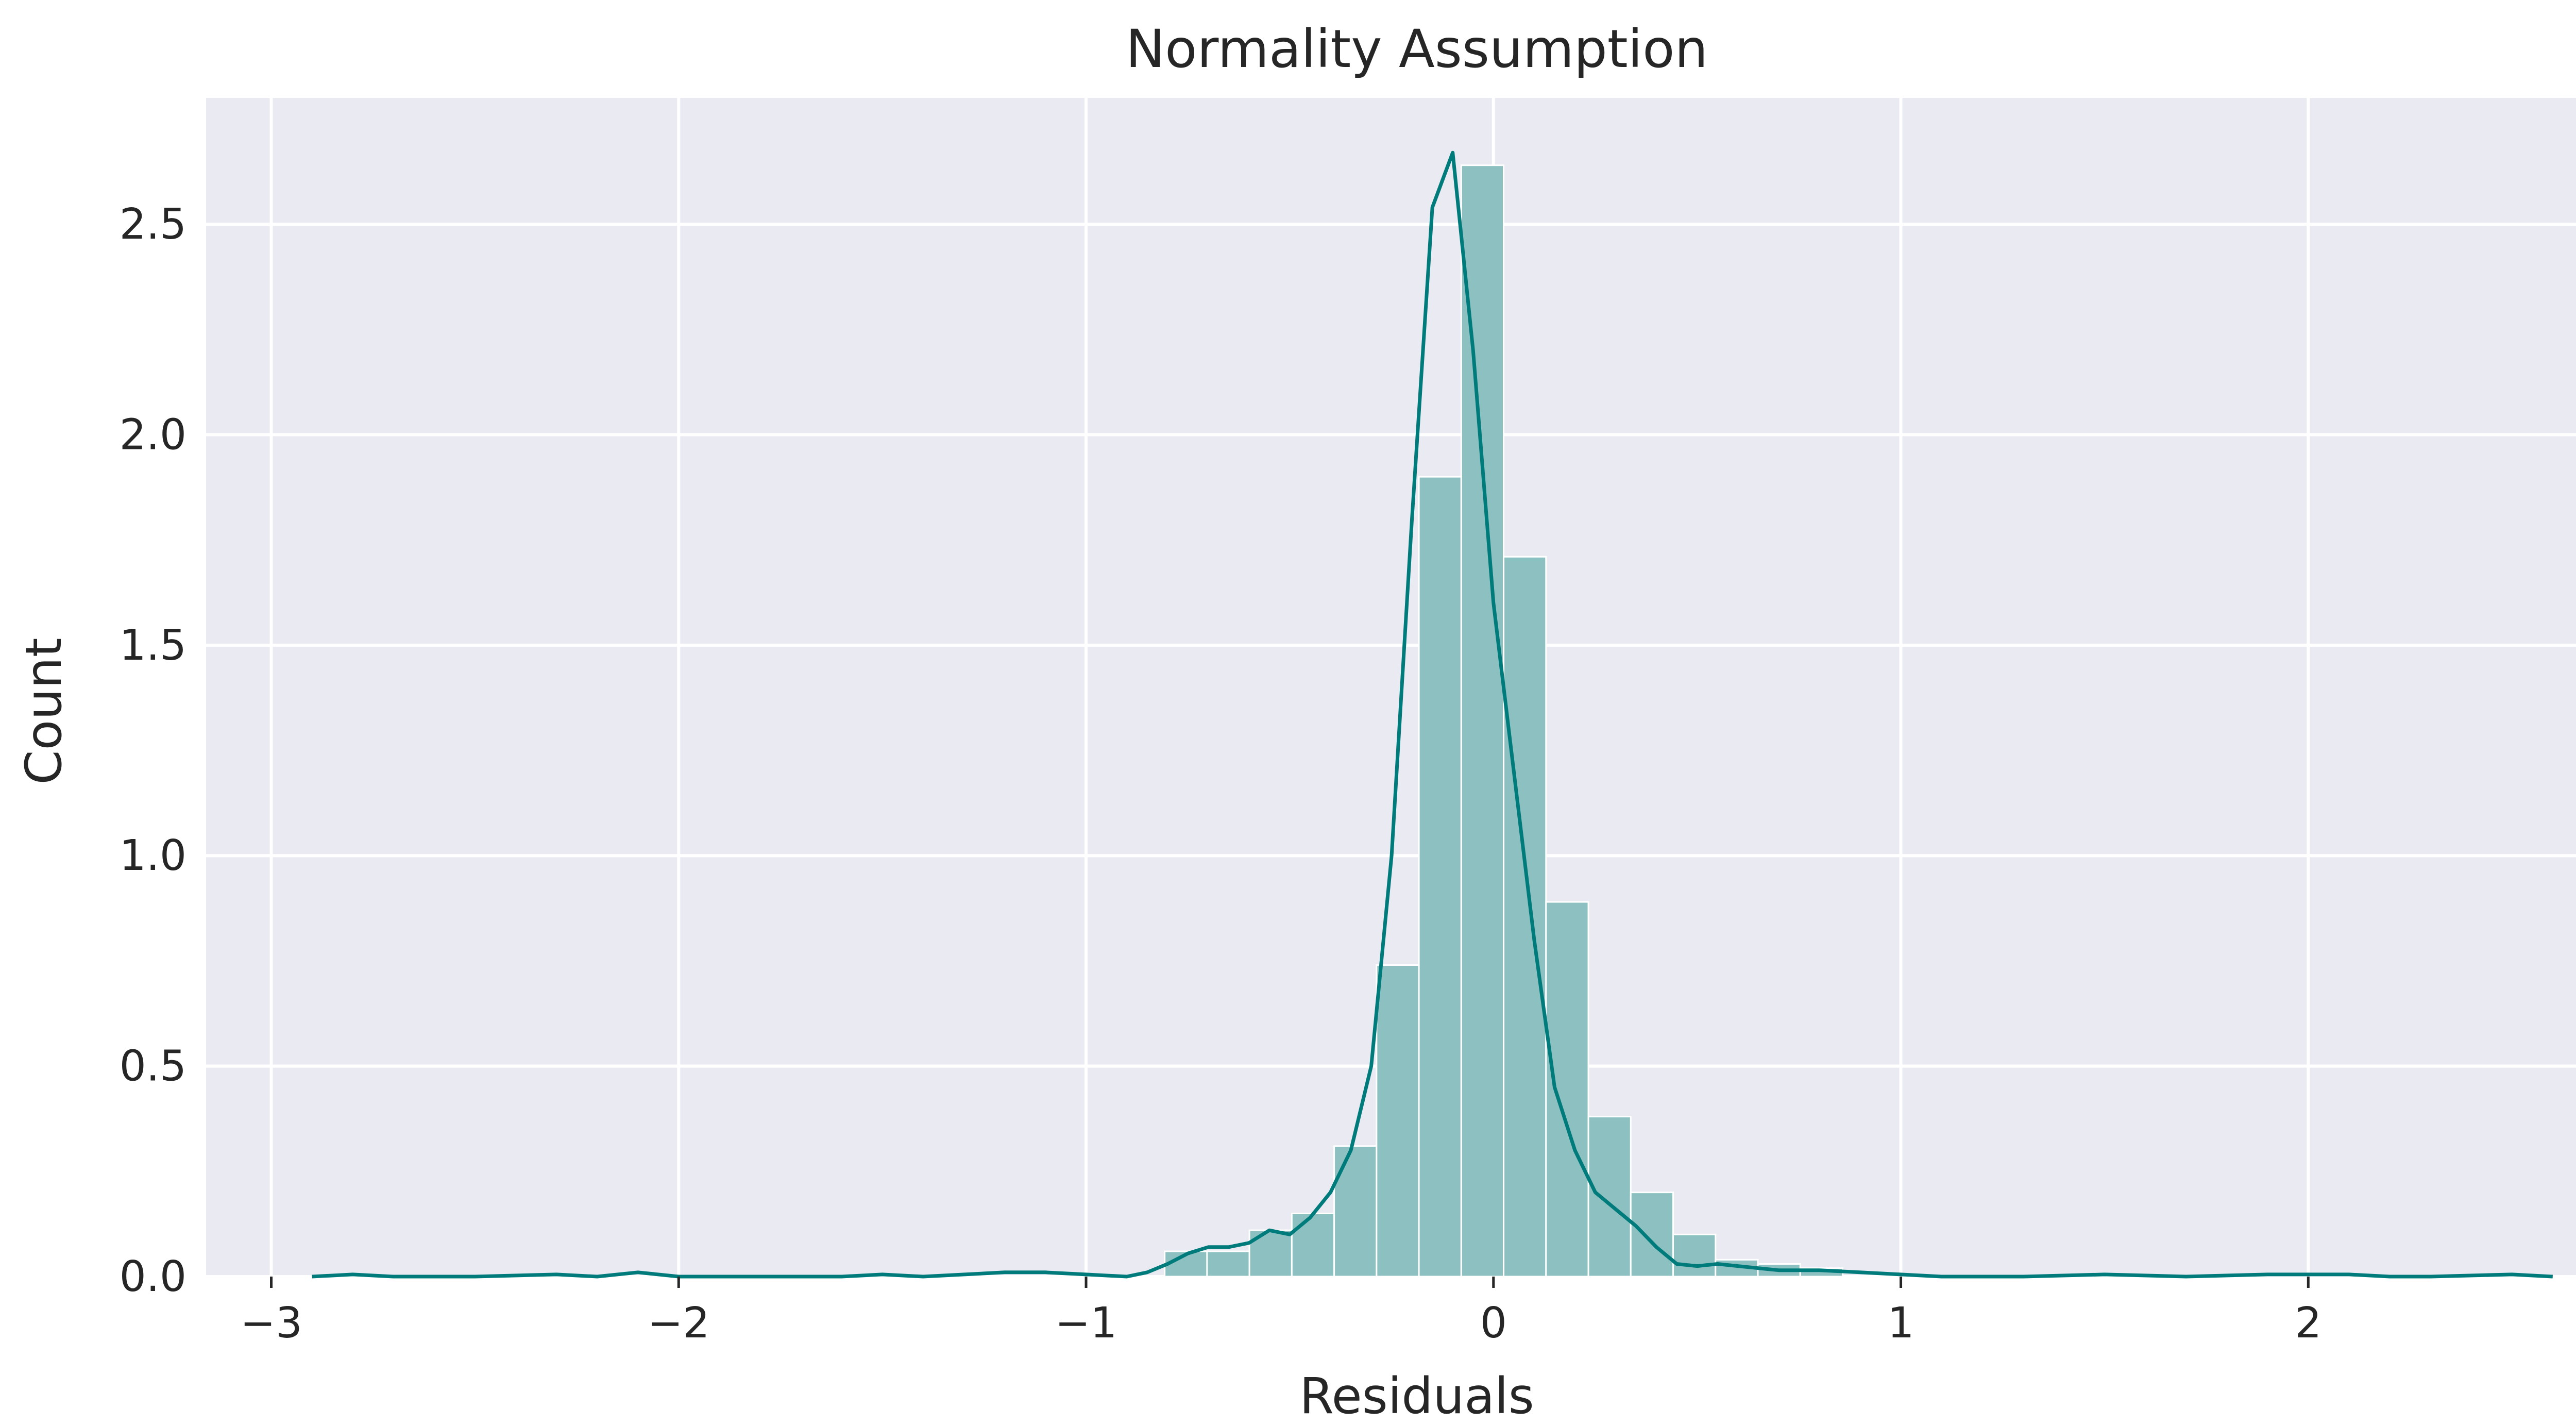  I want to click on y-tick-label-1: 0.5, so click(153, 1066).